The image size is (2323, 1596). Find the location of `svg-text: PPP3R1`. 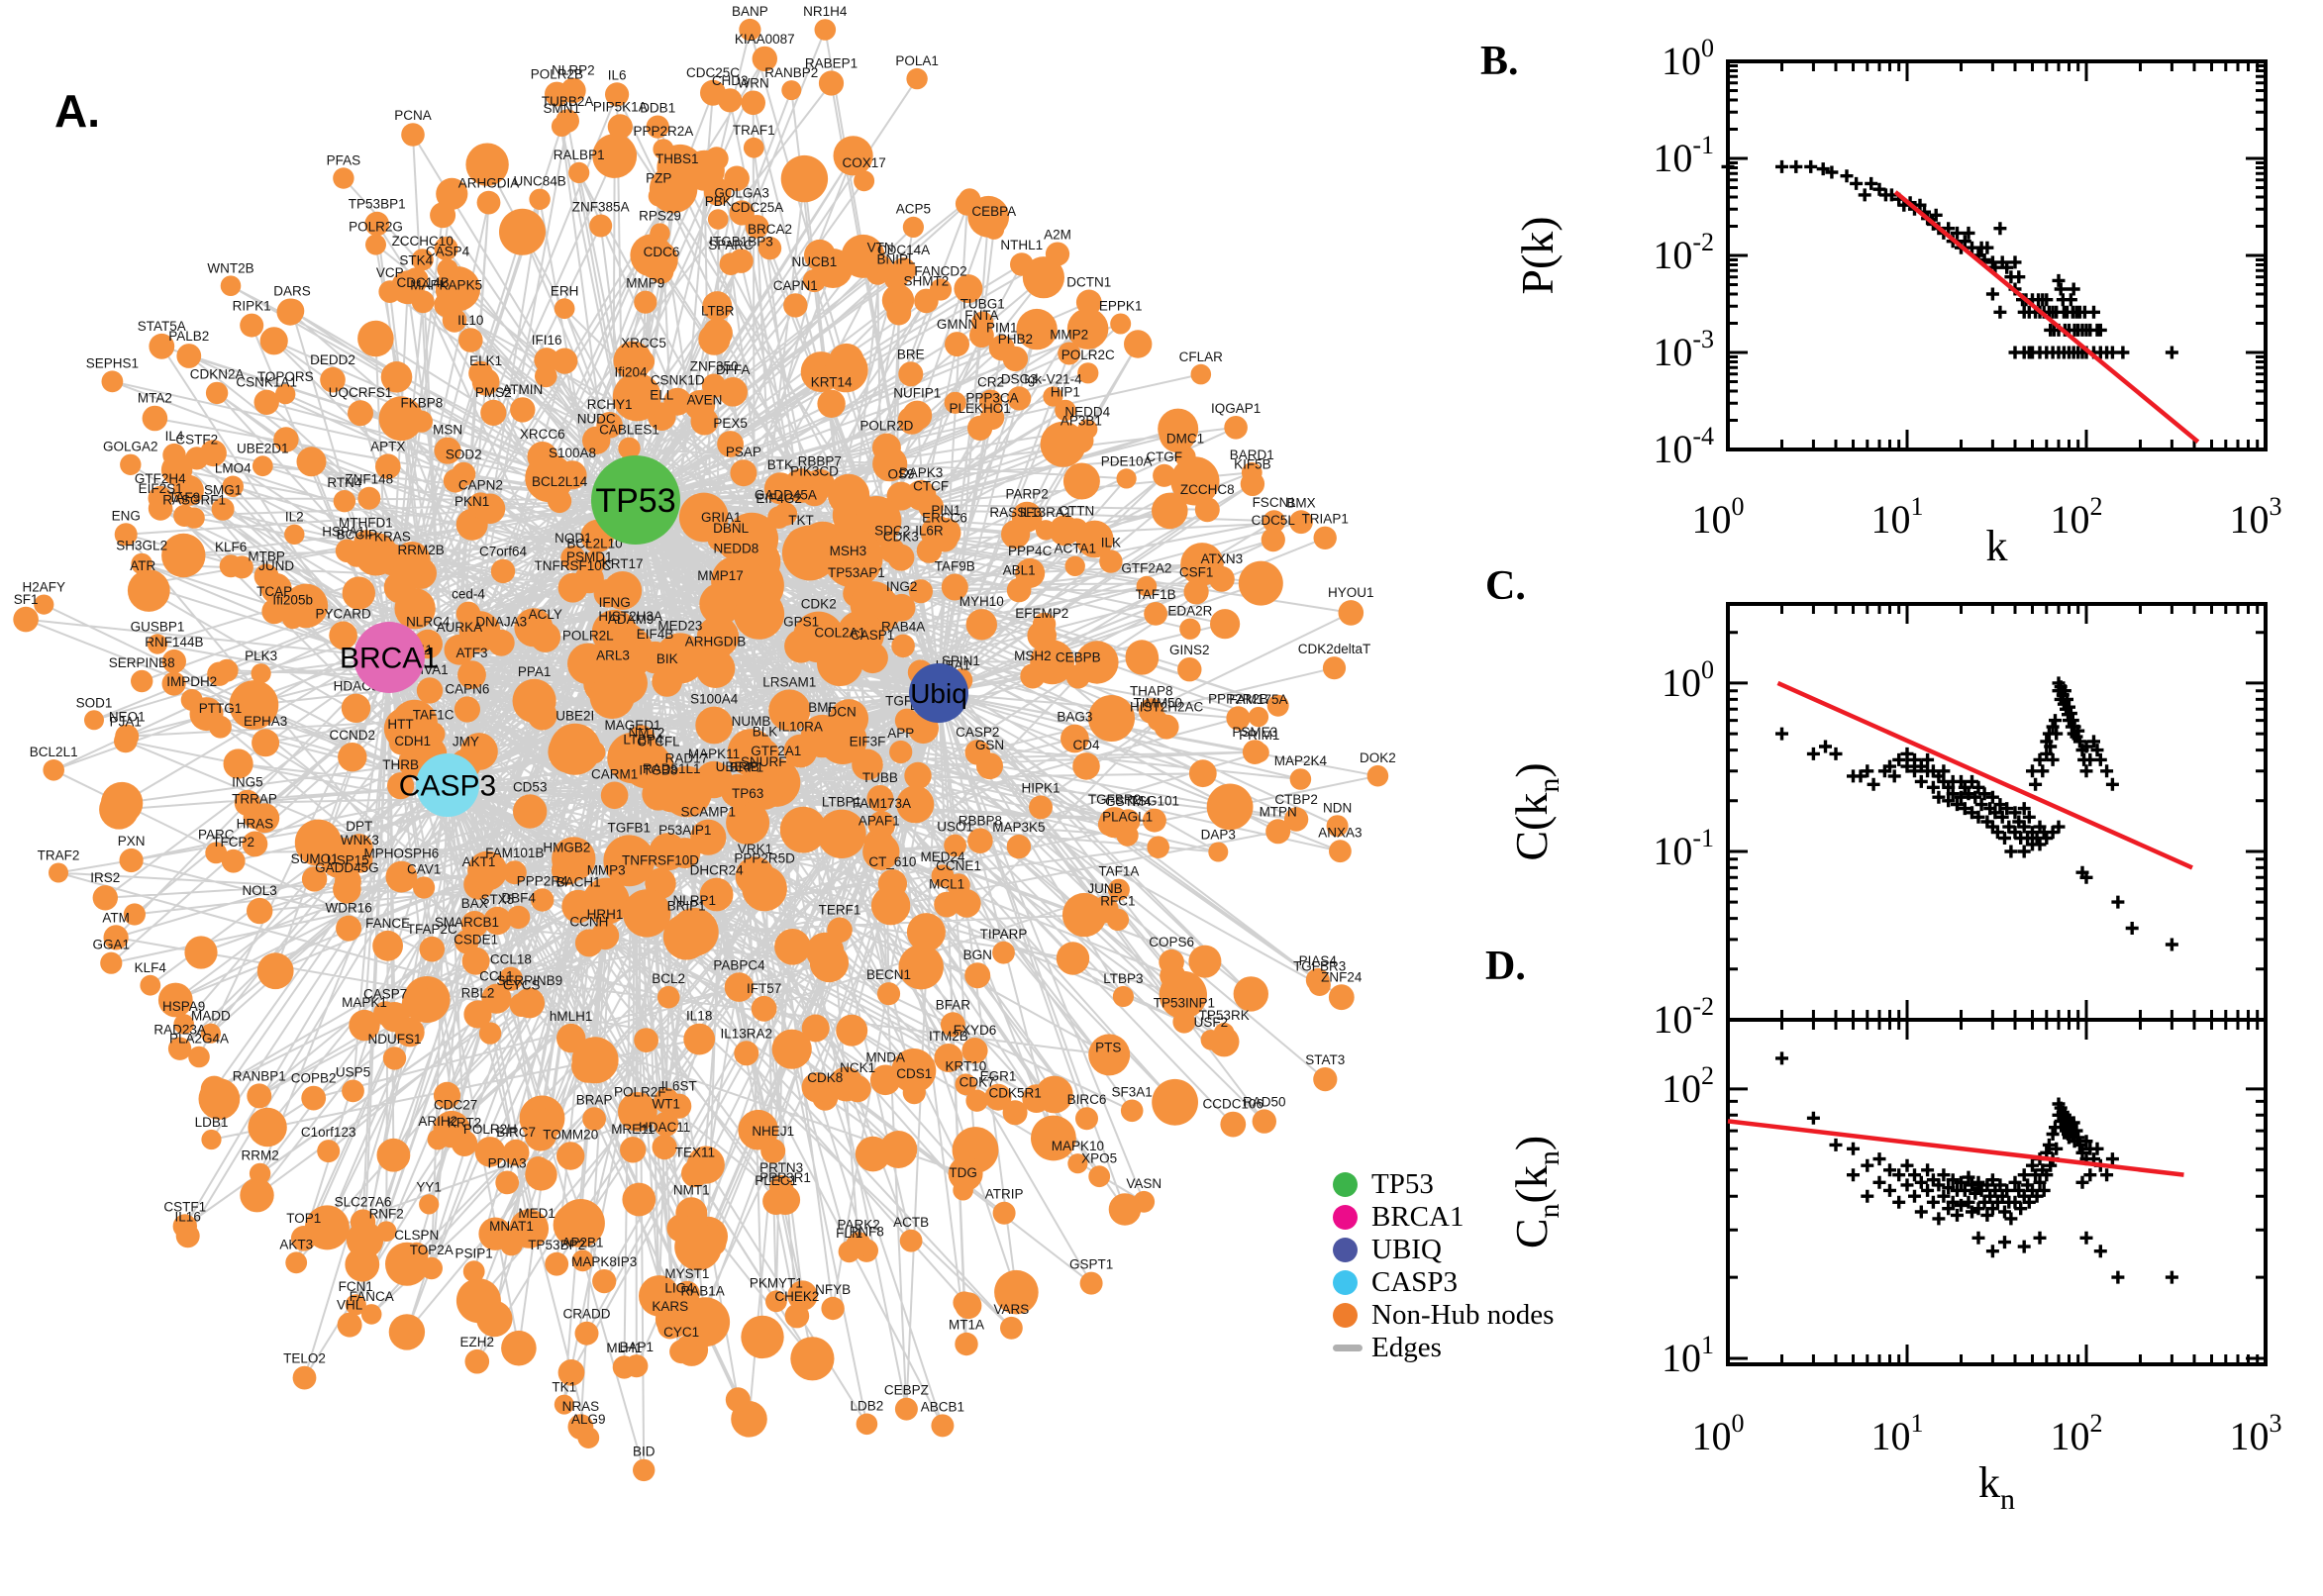

svg-text: PPP3R1 is located at coordinates (785, 1177).